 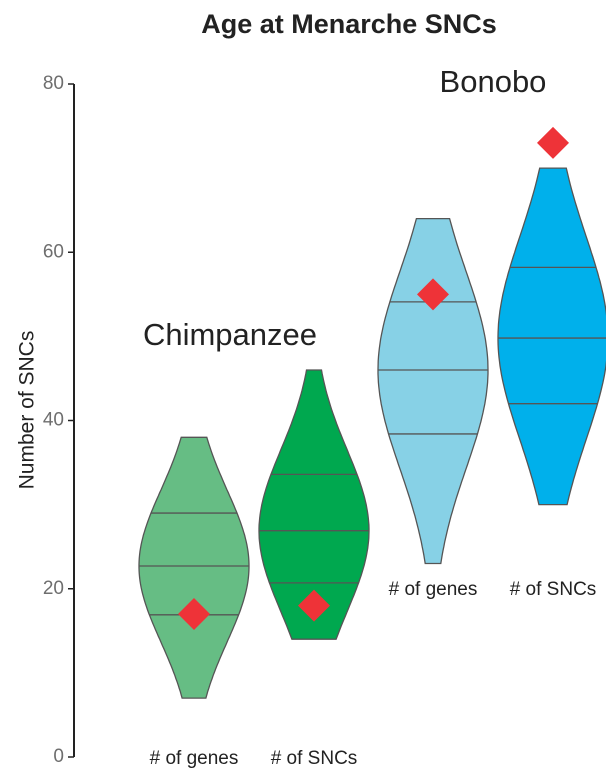 What do you see at coordinates (53, 251) in the screenshot?
I see `y-tick-label: 60` at bounding box center [53, 251].